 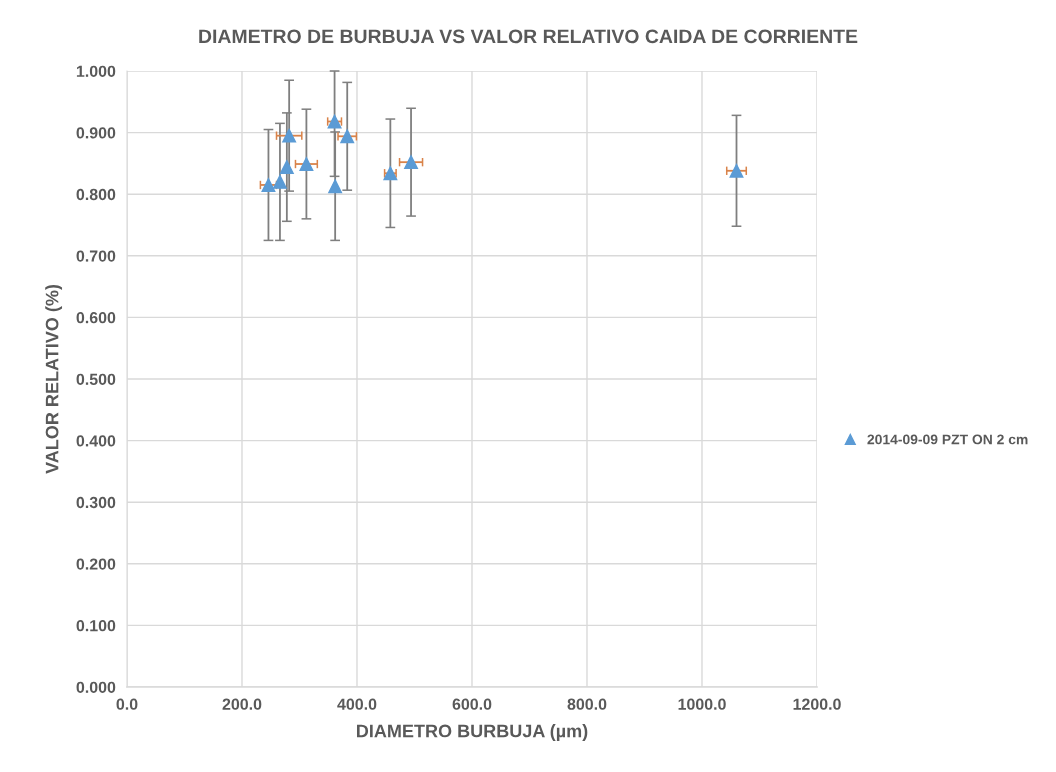 I want to click on x-tick-label: 1000.0, so click(x=702, y=704).